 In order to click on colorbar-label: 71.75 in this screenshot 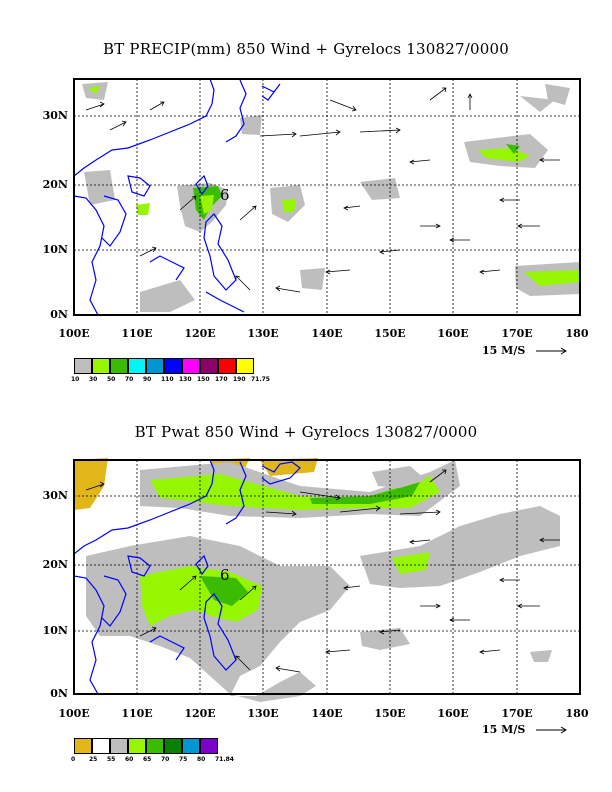, I will do `click(260, 379)`.